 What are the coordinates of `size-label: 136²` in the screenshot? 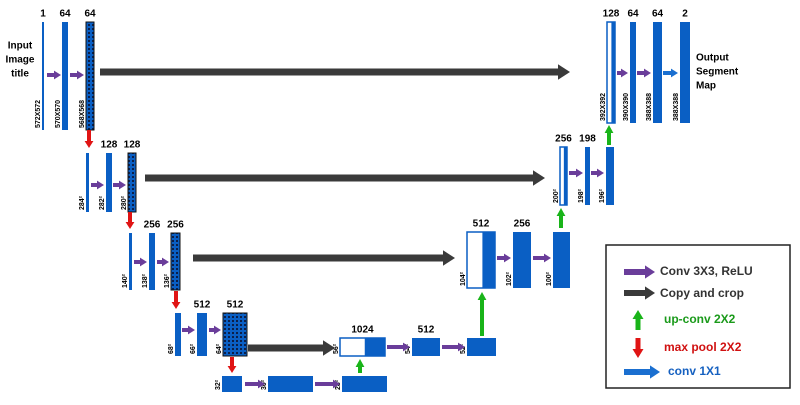 It's located at (167, 280).